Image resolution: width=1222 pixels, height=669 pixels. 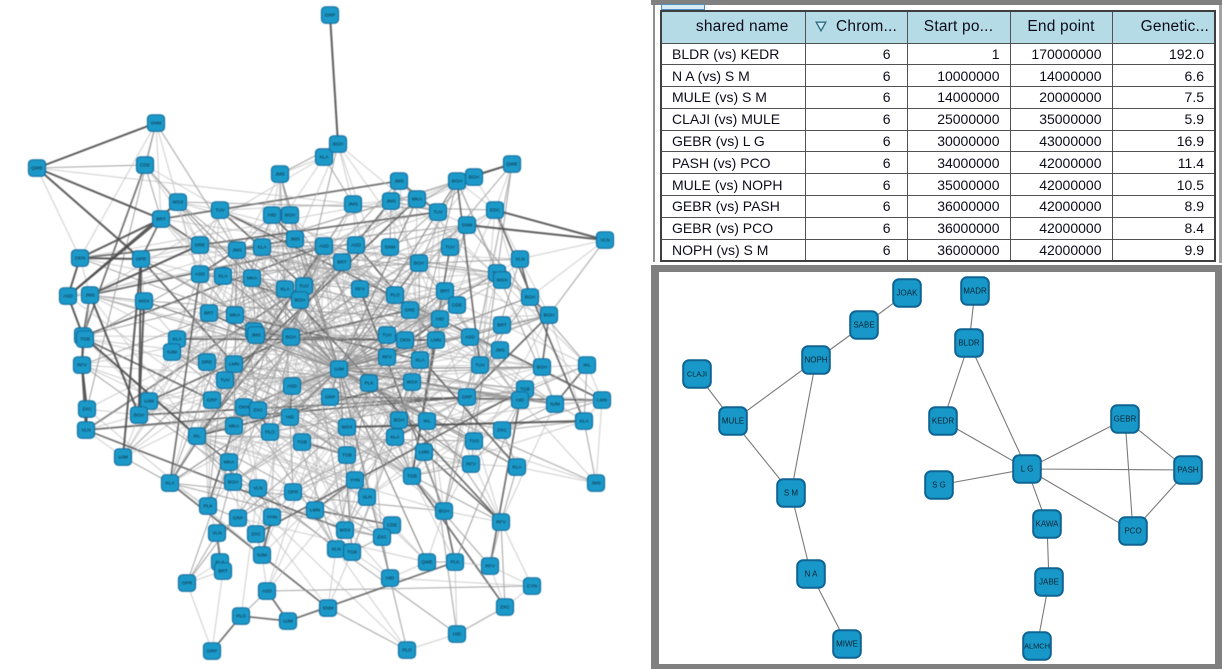 I want to click on svg-text: PCO, so click(x=1132, y=531).